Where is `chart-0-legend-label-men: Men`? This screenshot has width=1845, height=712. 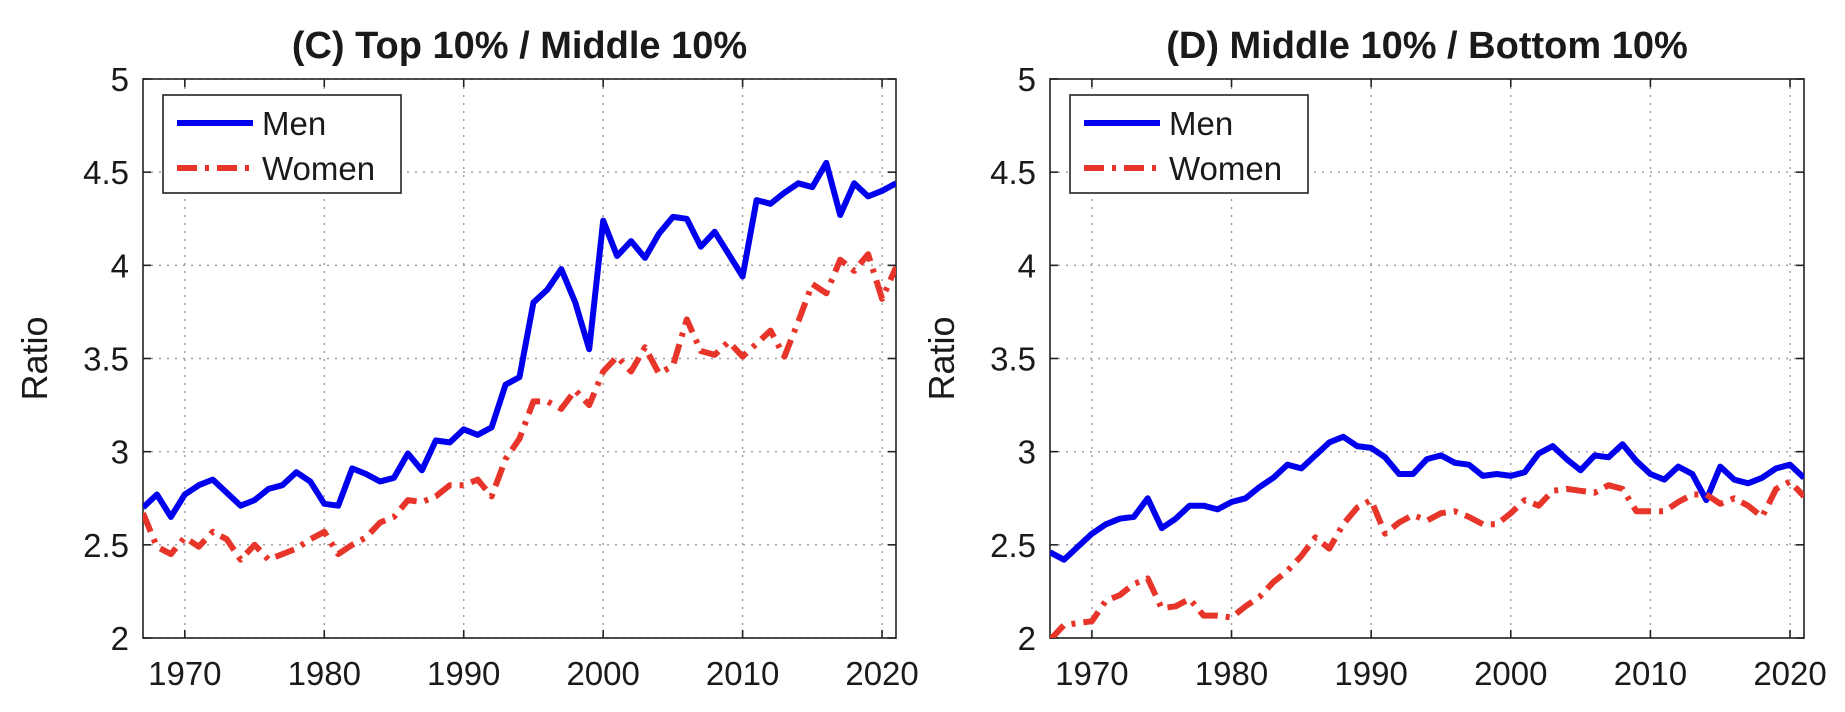 chart-0-legend-label-men: Men is located at coordinates (294, 123).